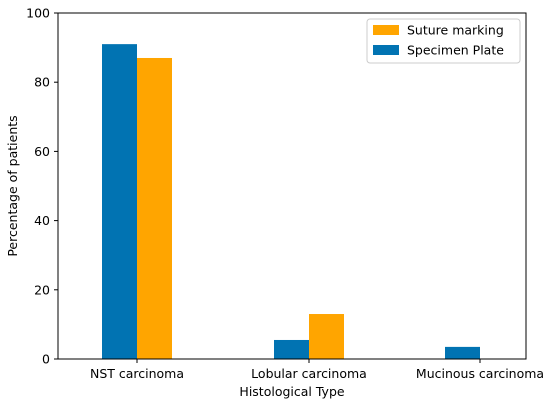  Describe the element at coordinates (137, 373) in the screenshot. I see `x-tick-label-nst-carcinoma: NST carcinoma` at that location.